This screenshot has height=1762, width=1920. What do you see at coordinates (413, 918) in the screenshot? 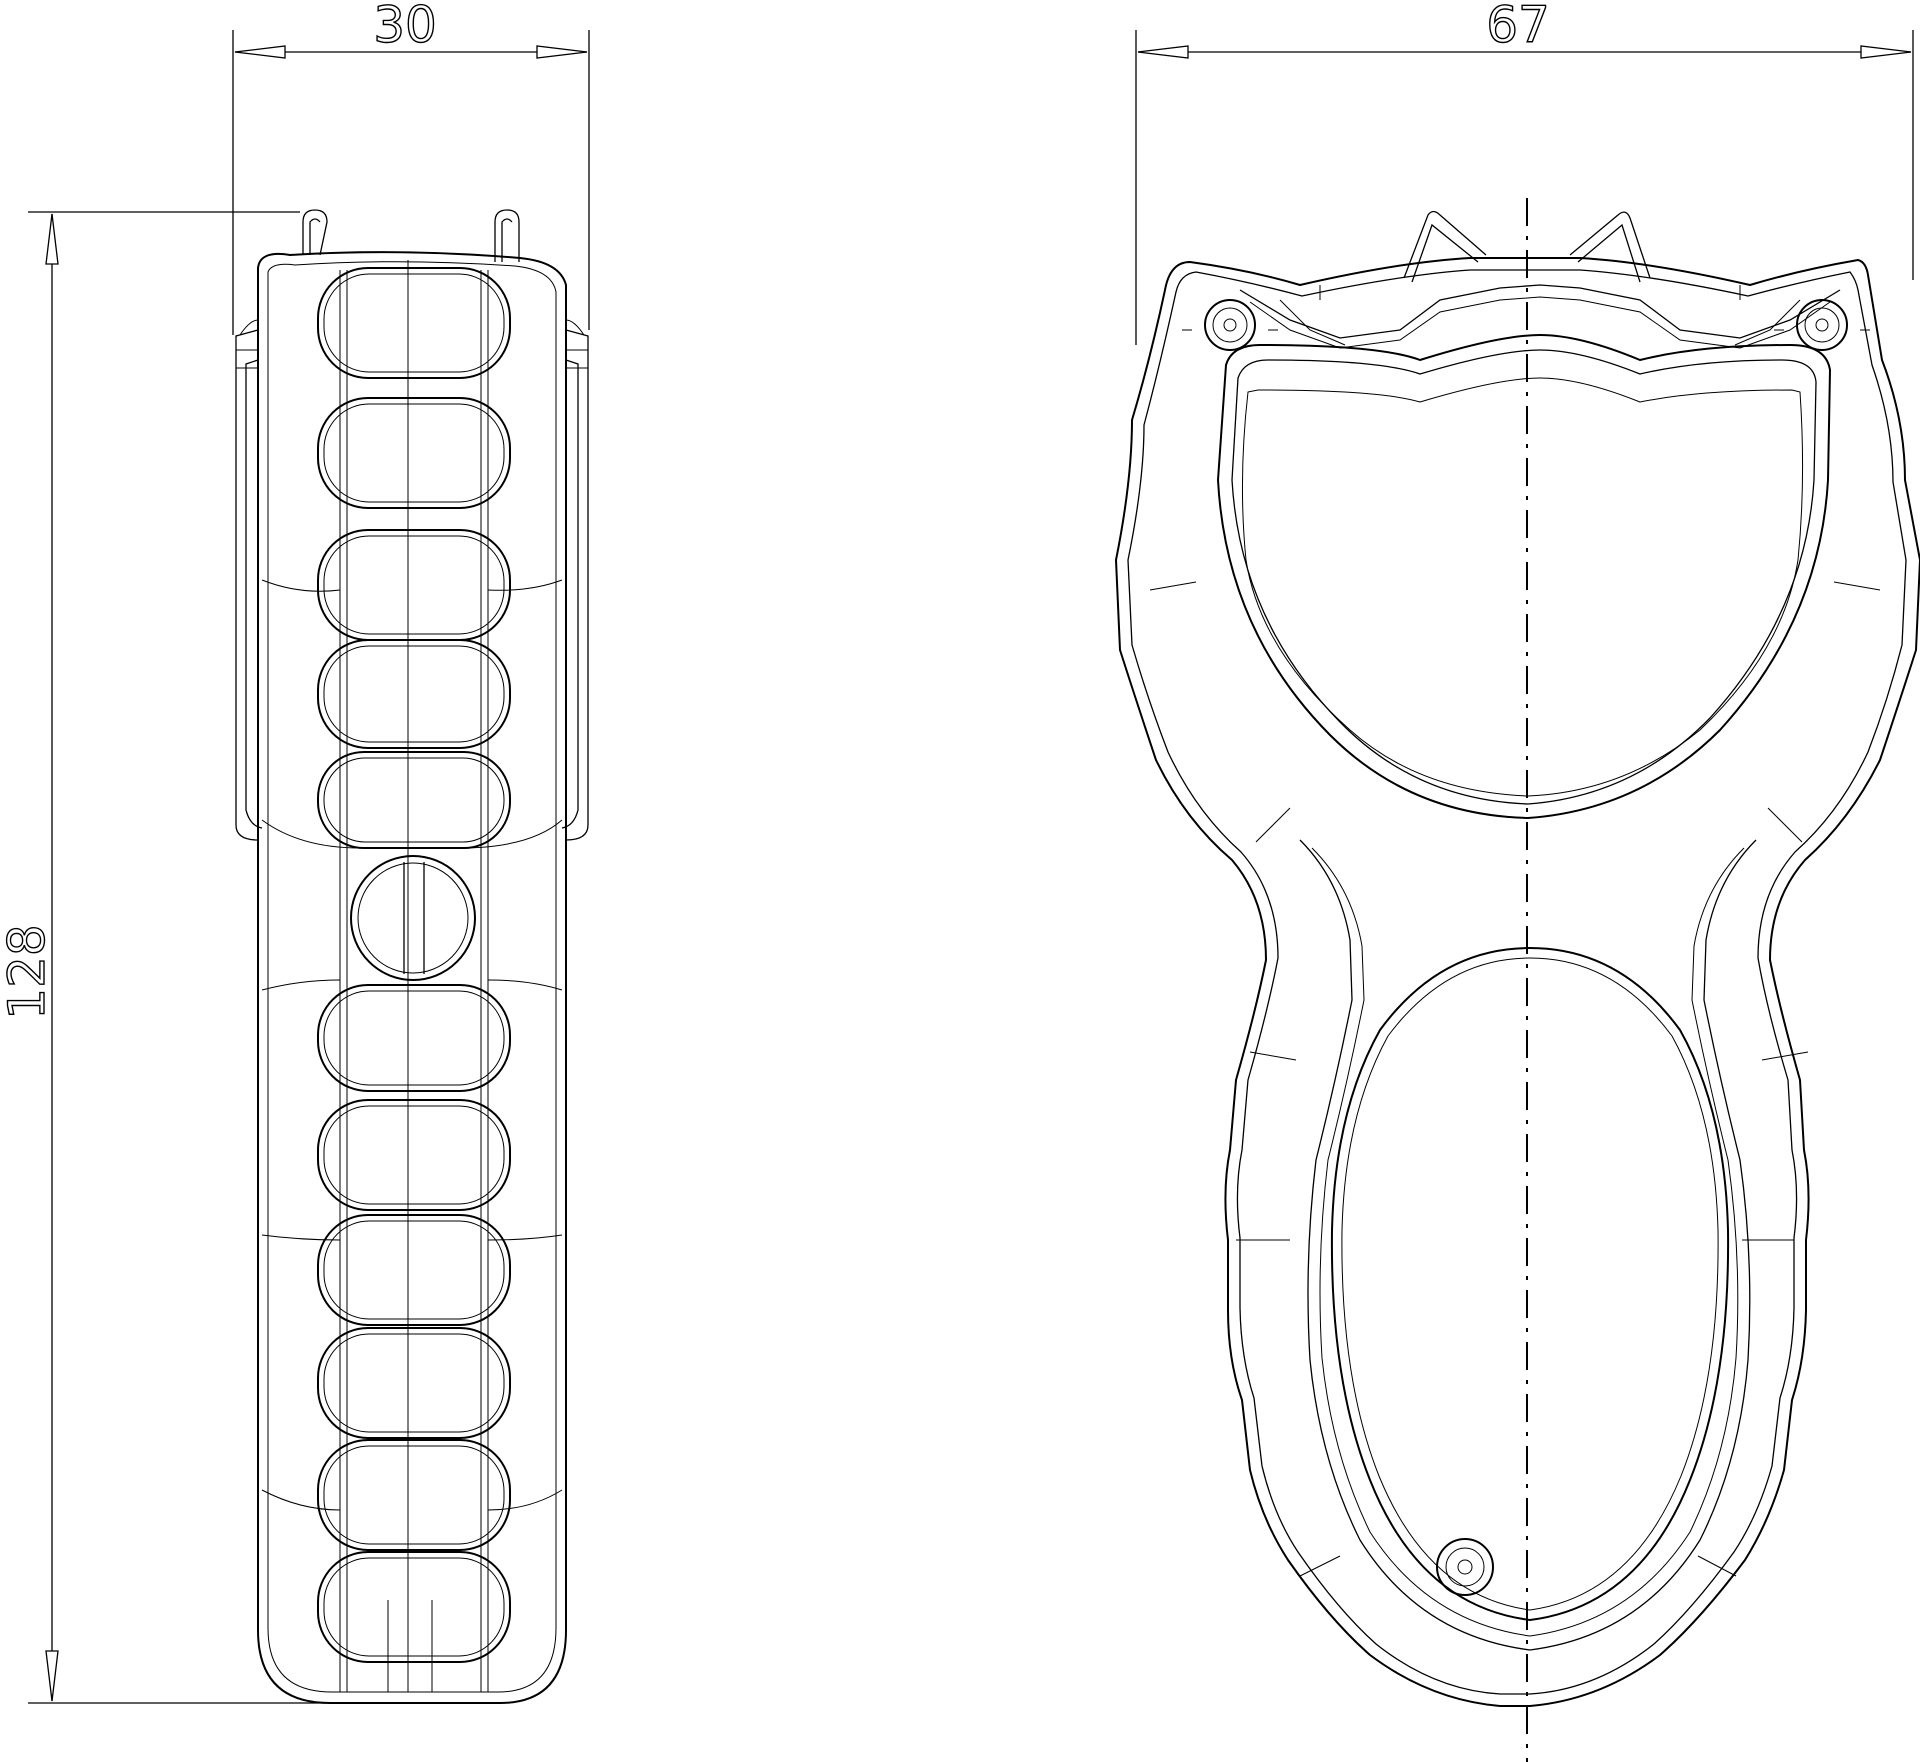
I see `side-dial` at bounding box center [413, 918].